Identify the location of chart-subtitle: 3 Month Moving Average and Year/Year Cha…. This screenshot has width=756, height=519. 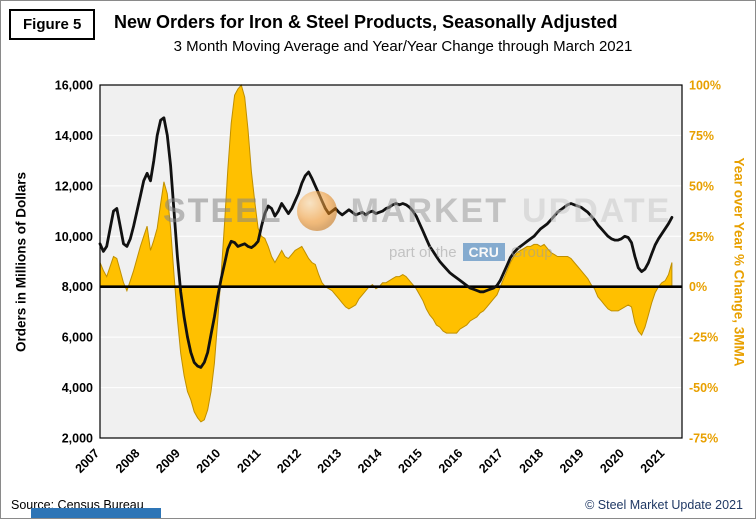
(403, 46).